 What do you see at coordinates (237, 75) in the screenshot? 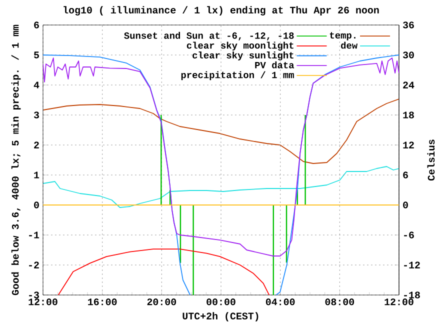
I see `legend-label: precipitation / 1 mm` at bounding box center [237, 75].